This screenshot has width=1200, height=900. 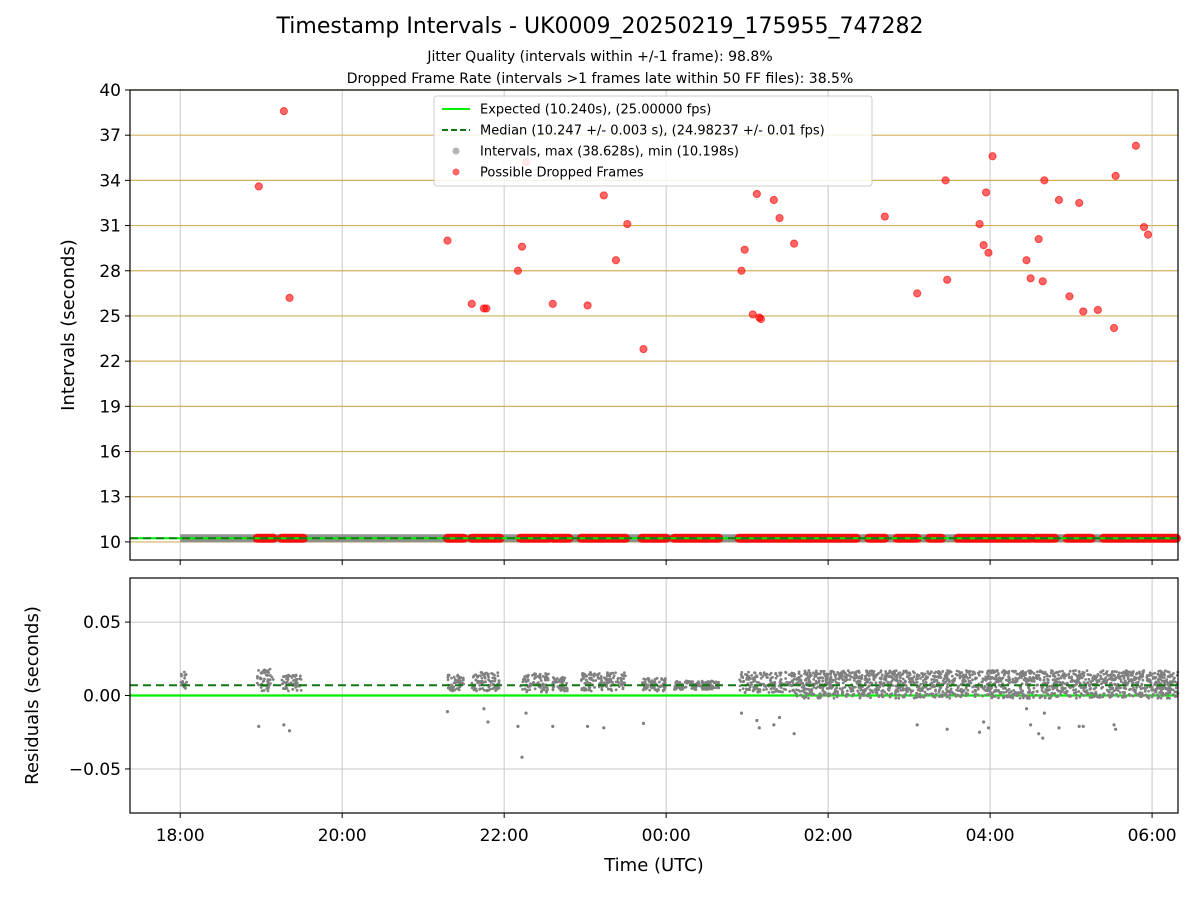 I want to click on x-tick-label: 00:00, so click(x=666, y=836).